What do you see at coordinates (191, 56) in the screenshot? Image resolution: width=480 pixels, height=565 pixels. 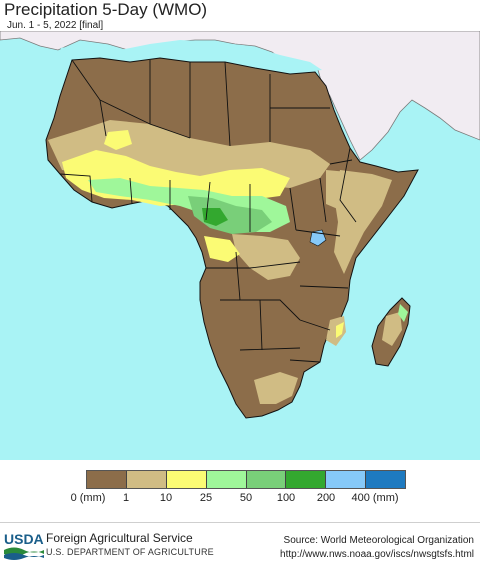 I see `mediterranean-sea` at bounding box center [191, 56].